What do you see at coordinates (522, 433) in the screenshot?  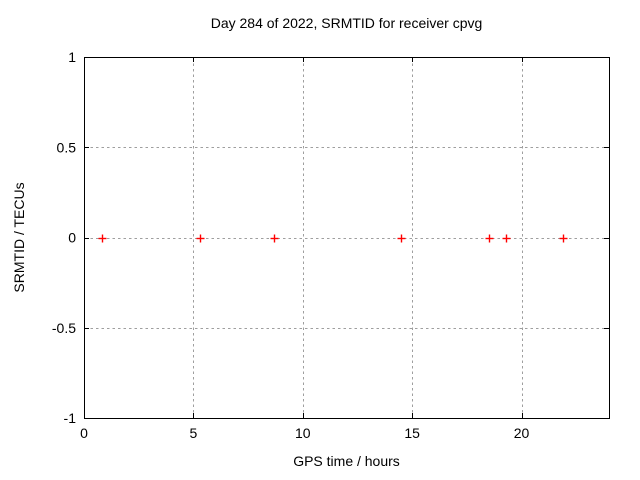 I see `x-tick-label: 20` at bounding box center [522, 433].